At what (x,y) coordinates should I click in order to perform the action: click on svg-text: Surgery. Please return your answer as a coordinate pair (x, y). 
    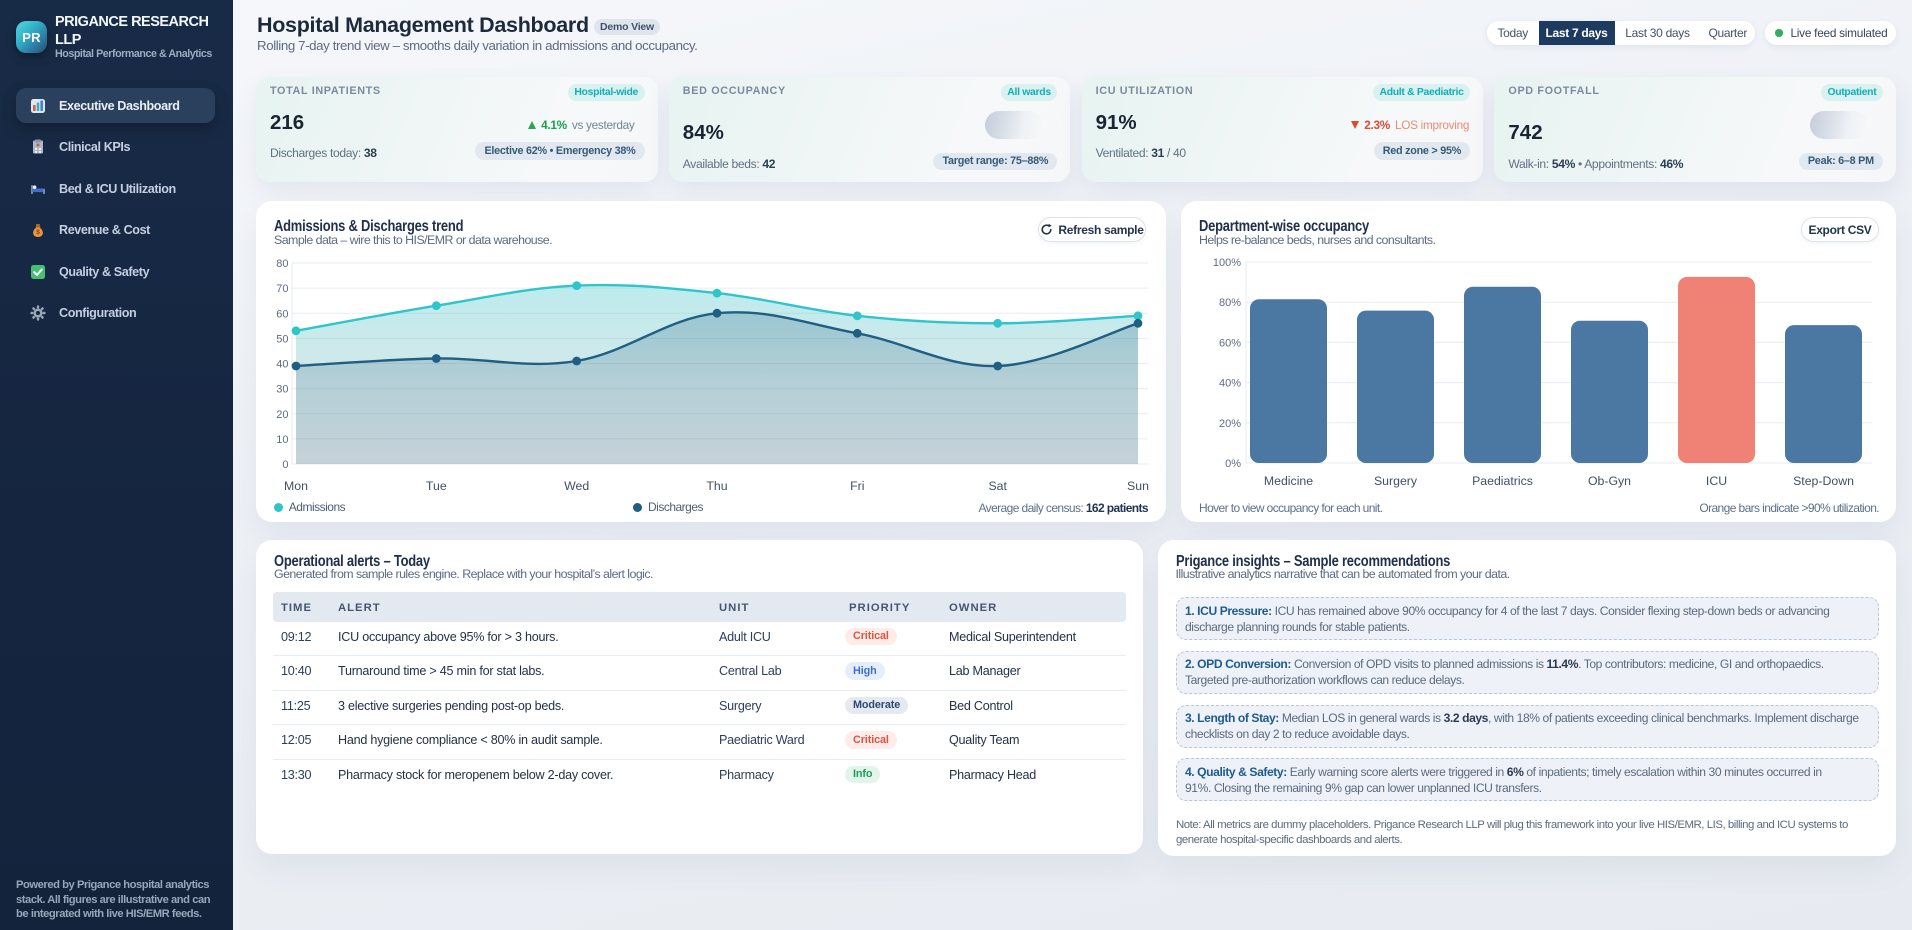
    Looking at the image, I should click on (1396, 481).